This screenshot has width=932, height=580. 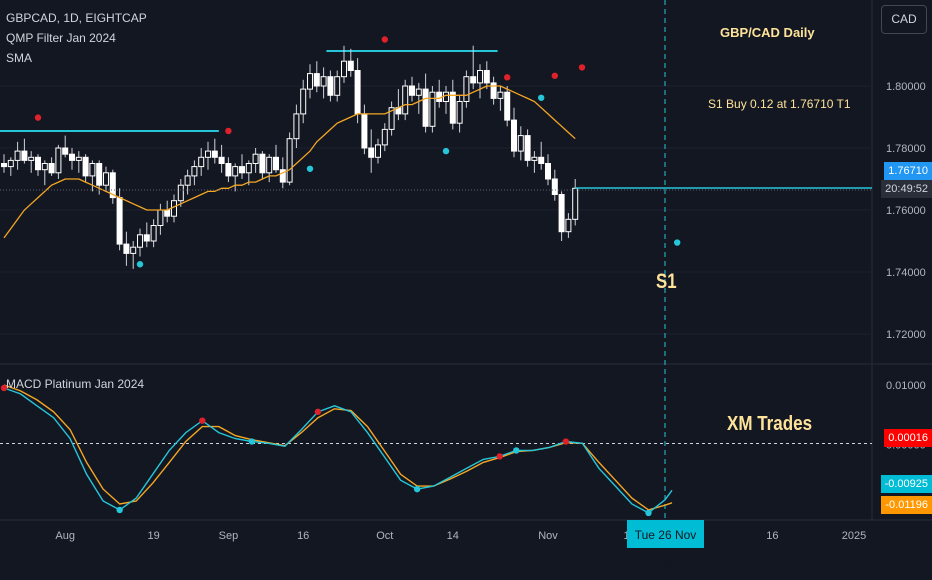 What do you see at coordinates (906, 505) in the screenshot?
I see `signal-line-tag: -0.01196` at bounding box center [906, 505].